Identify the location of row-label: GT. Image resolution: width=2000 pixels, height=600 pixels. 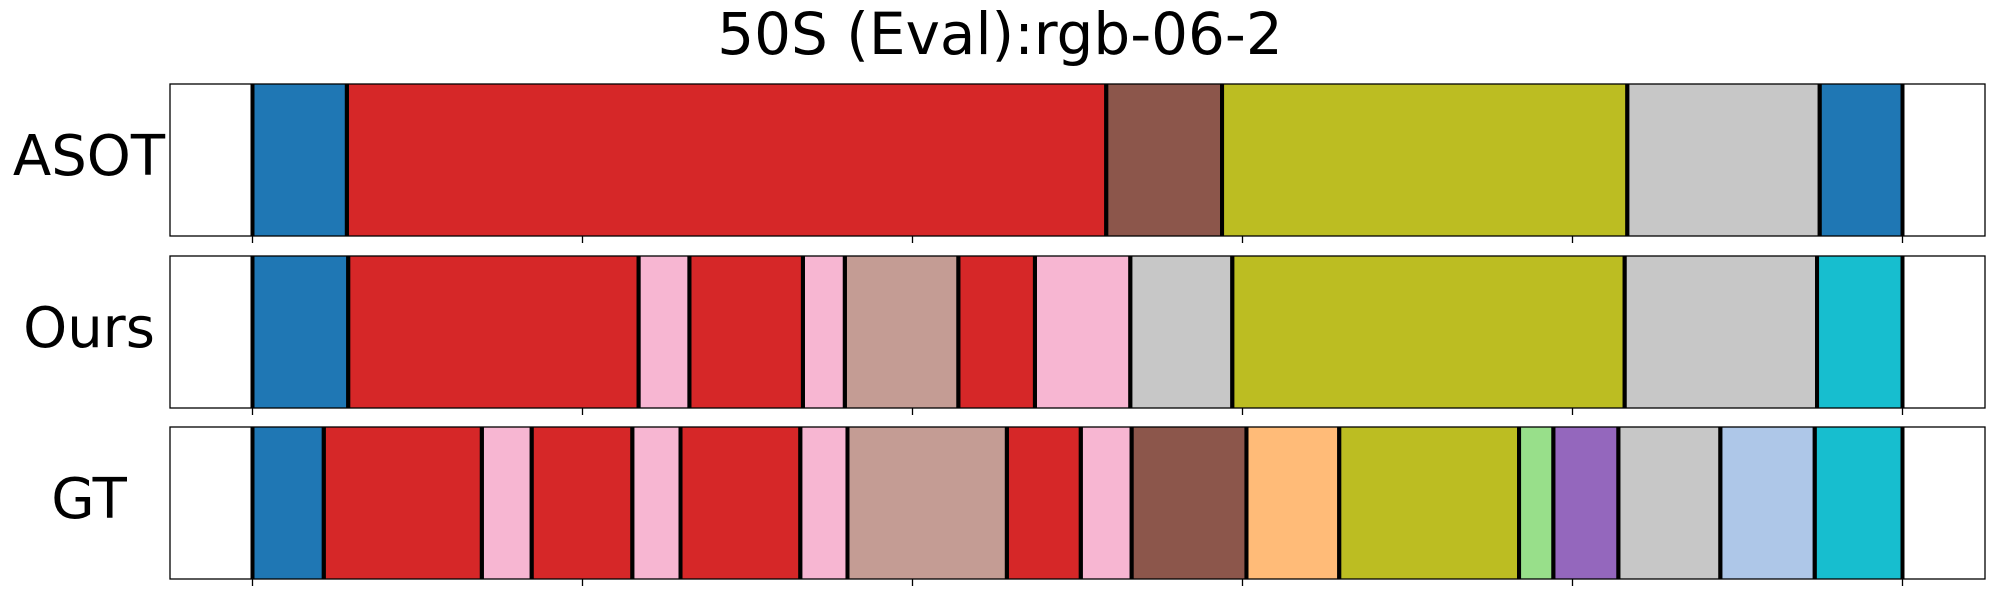
(89, 499).